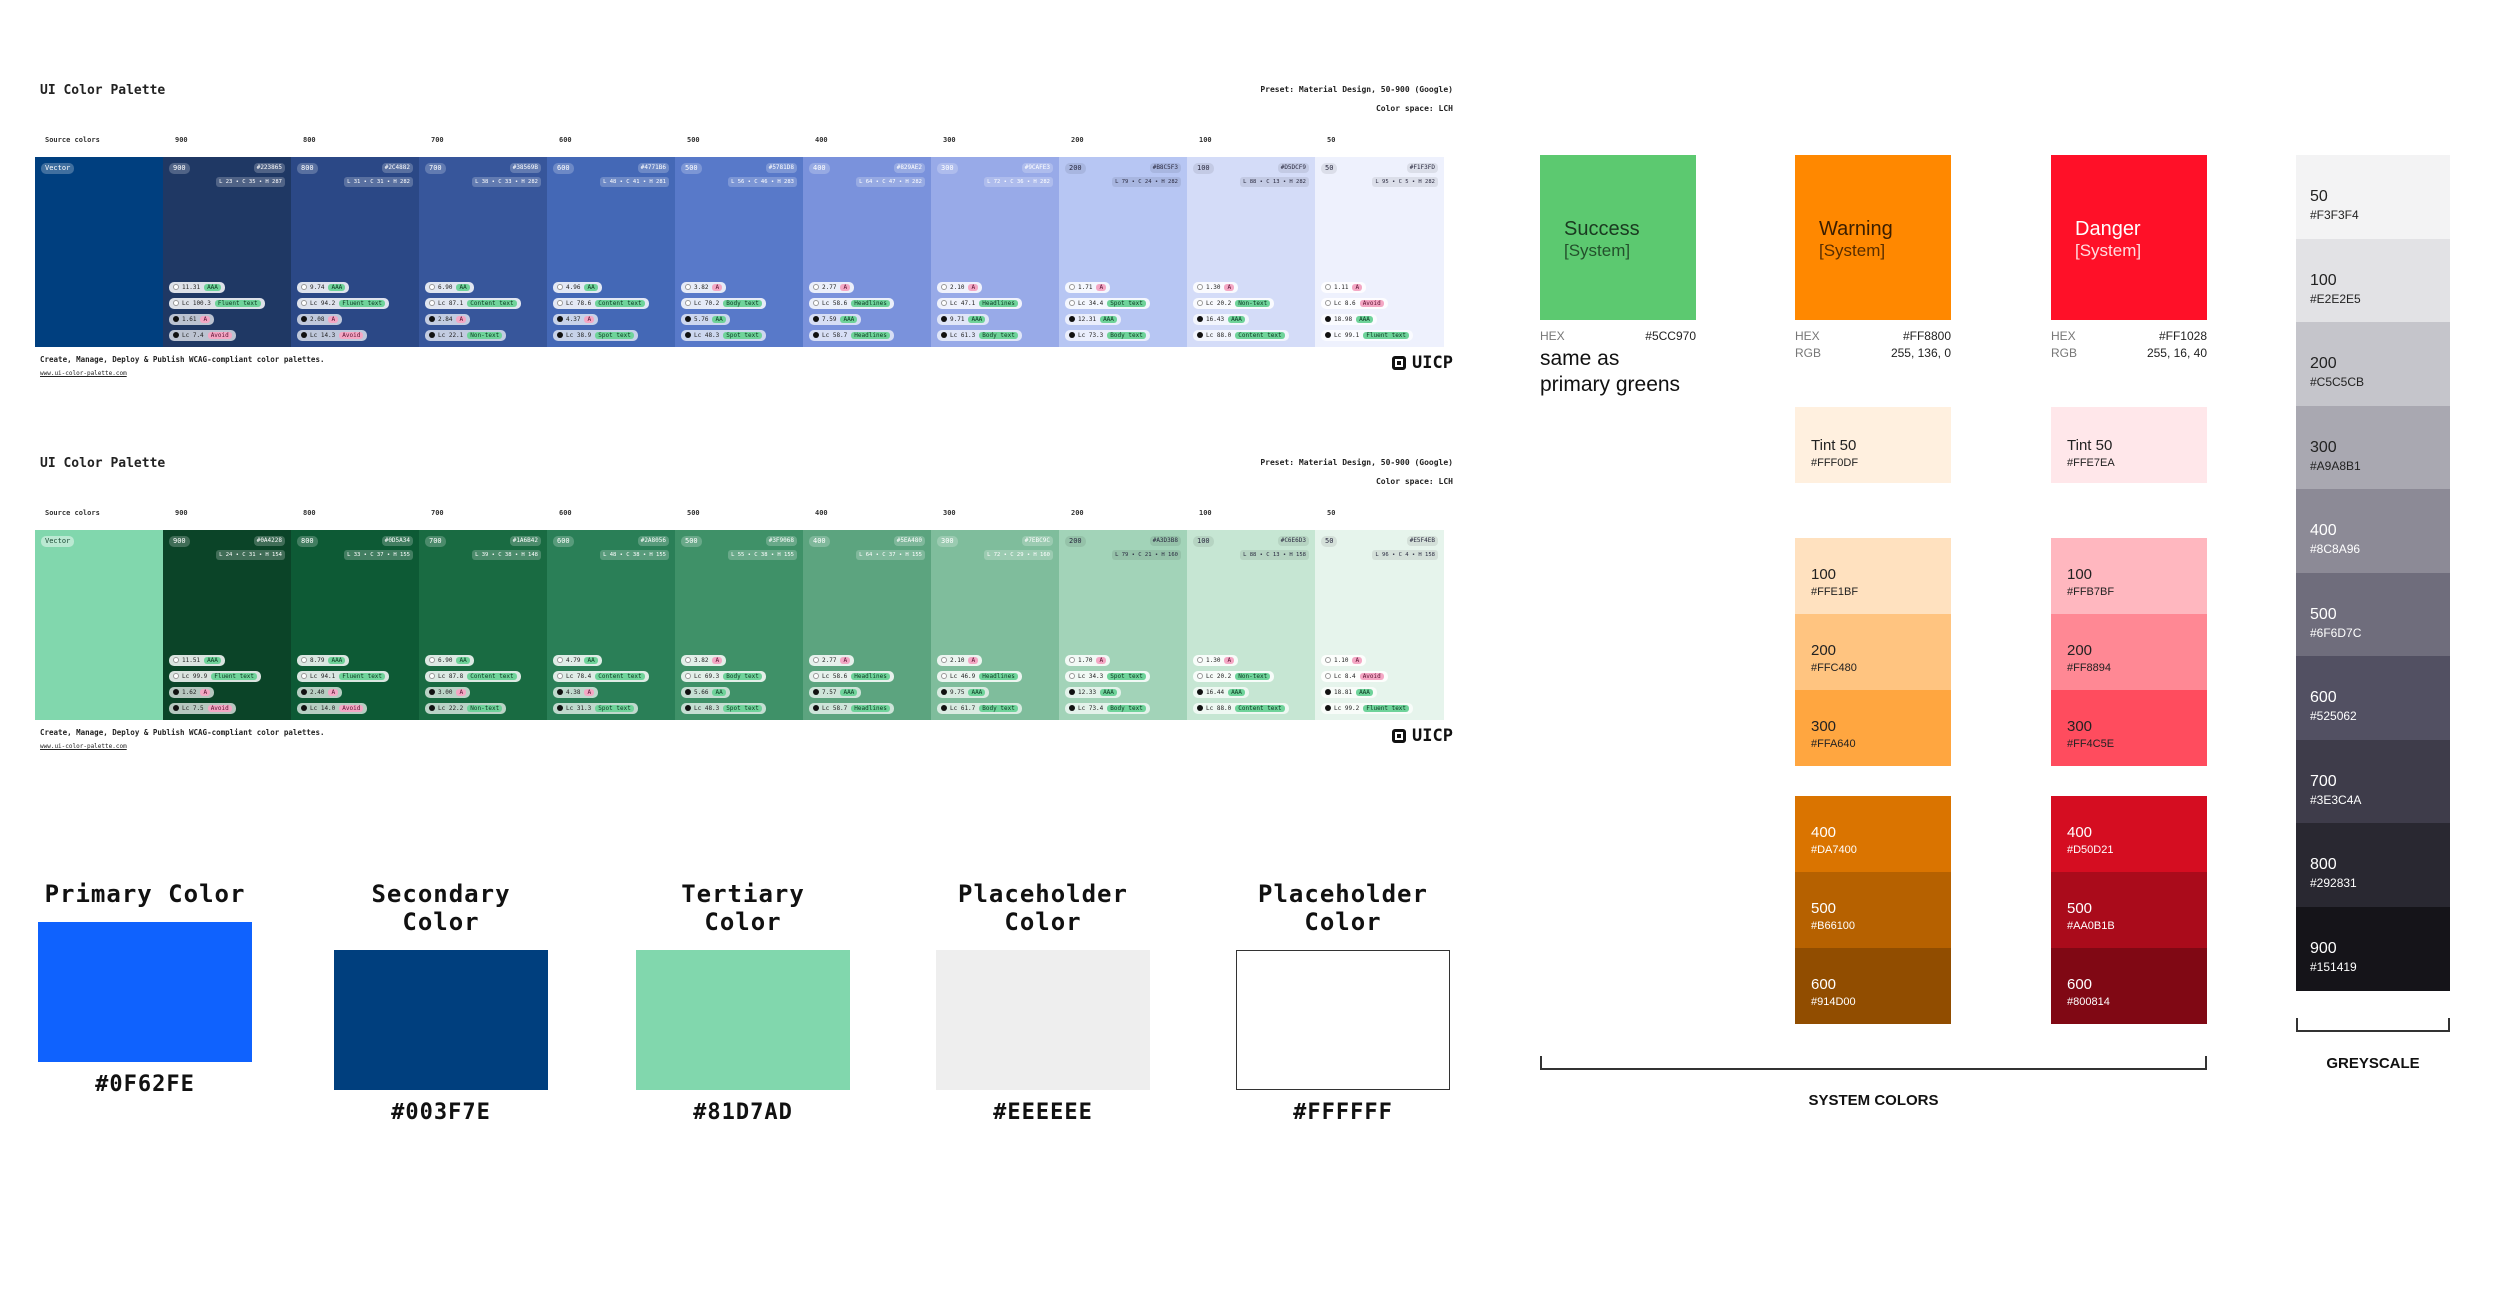 Image resolution: width=2500 pixels, height=1296 pixels. I want to click on shade-header: 600, so click(565, 140).